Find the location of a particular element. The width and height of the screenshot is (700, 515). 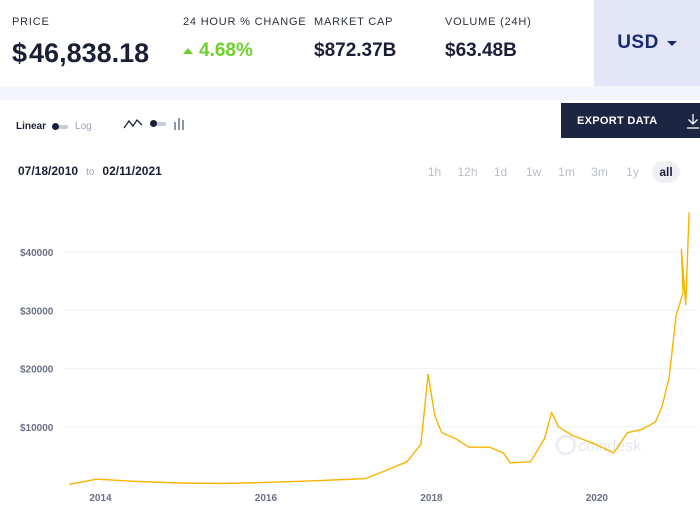

export-data-label: EXPORT DATA is located at coordinates (617, 120).